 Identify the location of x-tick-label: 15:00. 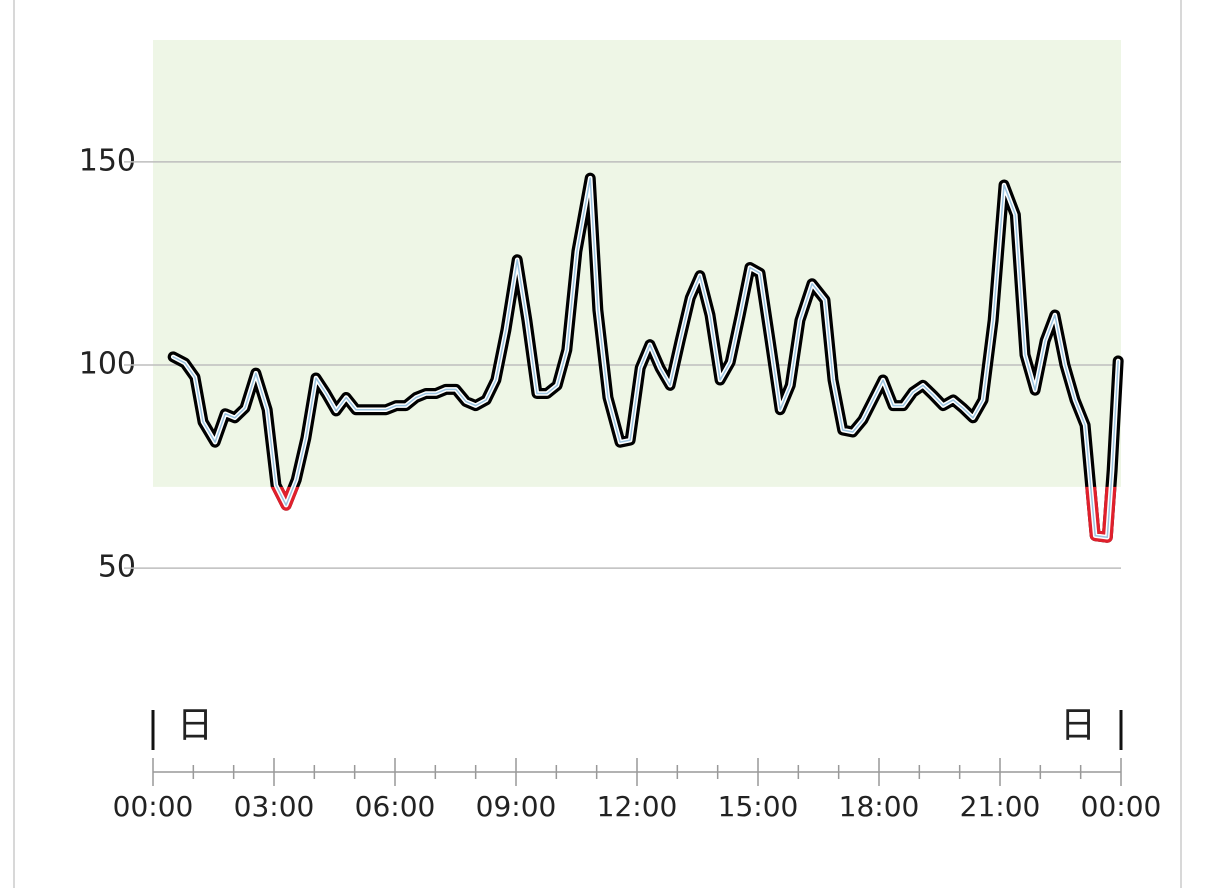
(758, 806).